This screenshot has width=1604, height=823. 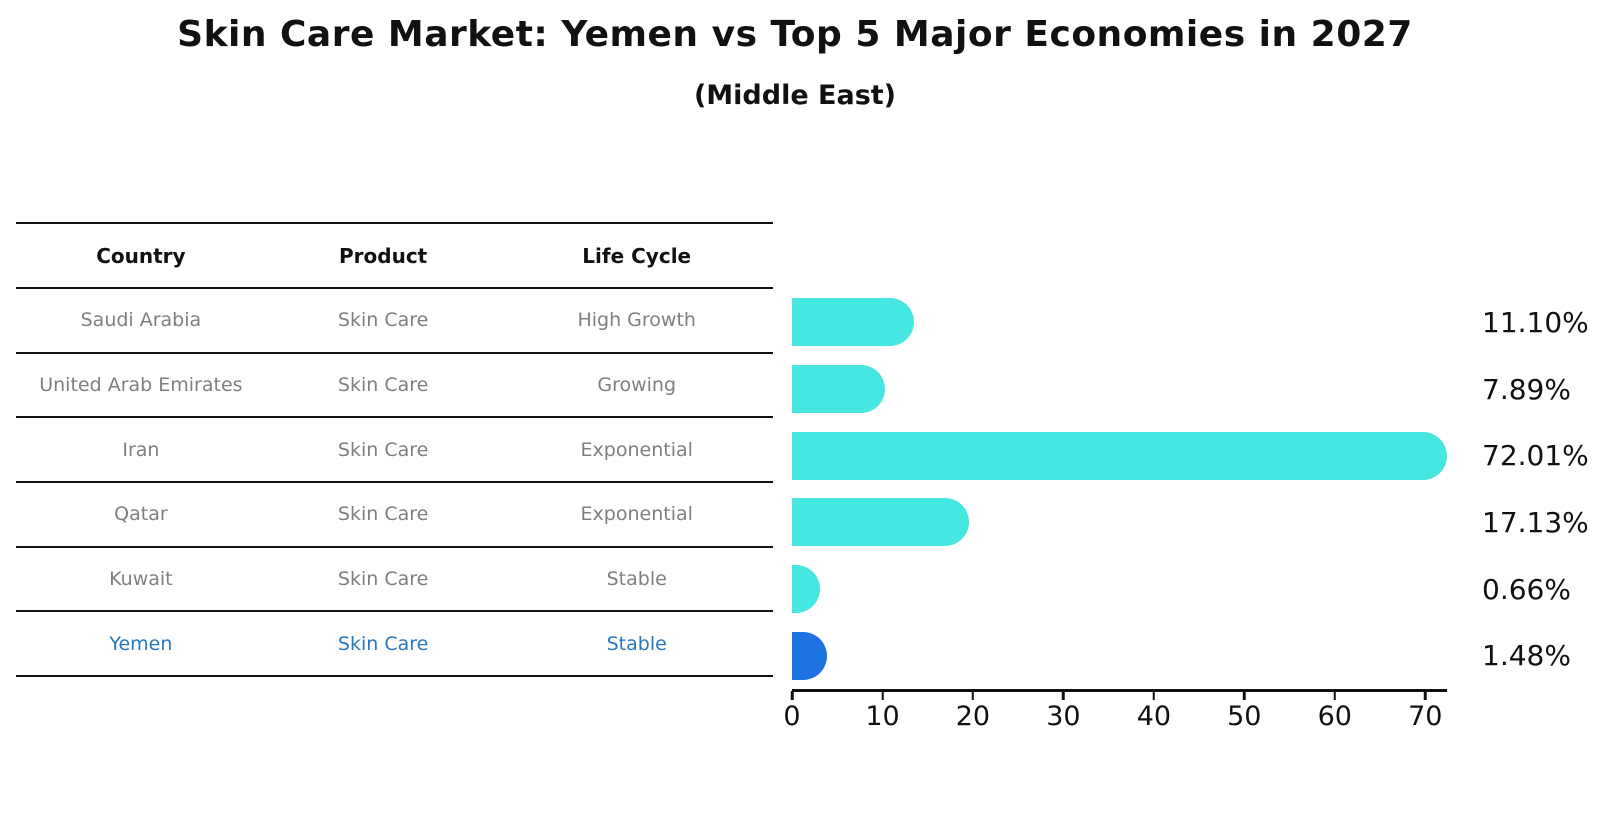 I want to click on table-row: Saudi Arabia Skin Care High Growth, so click(x=394, y=321).